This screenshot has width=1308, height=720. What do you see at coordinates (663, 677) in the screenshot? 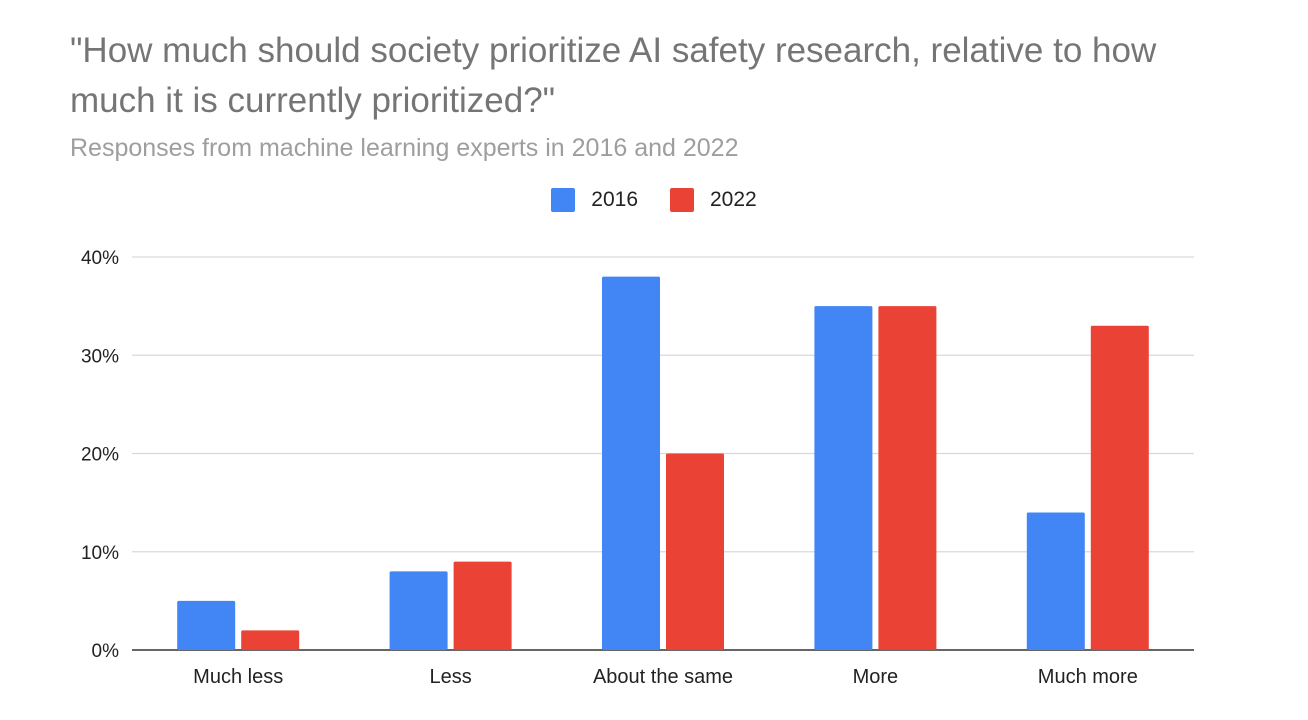
I see `x-tick-label: About the same` at bounding box center [663, 677].